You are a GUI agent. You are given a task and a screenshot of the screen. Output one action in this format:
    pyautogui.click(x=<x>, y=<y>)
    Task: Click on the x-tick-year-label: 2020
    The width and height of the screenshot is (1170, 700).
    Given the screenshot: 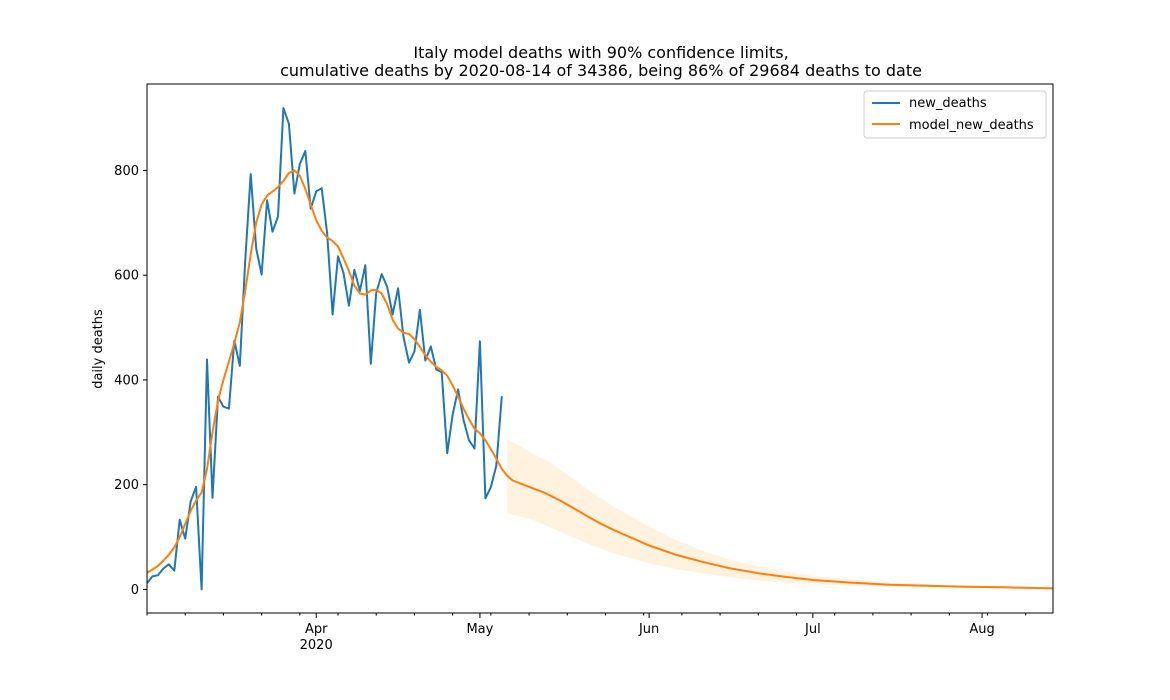 What is the action you would take?
    pyautogui.click(x=316, y=645)
    